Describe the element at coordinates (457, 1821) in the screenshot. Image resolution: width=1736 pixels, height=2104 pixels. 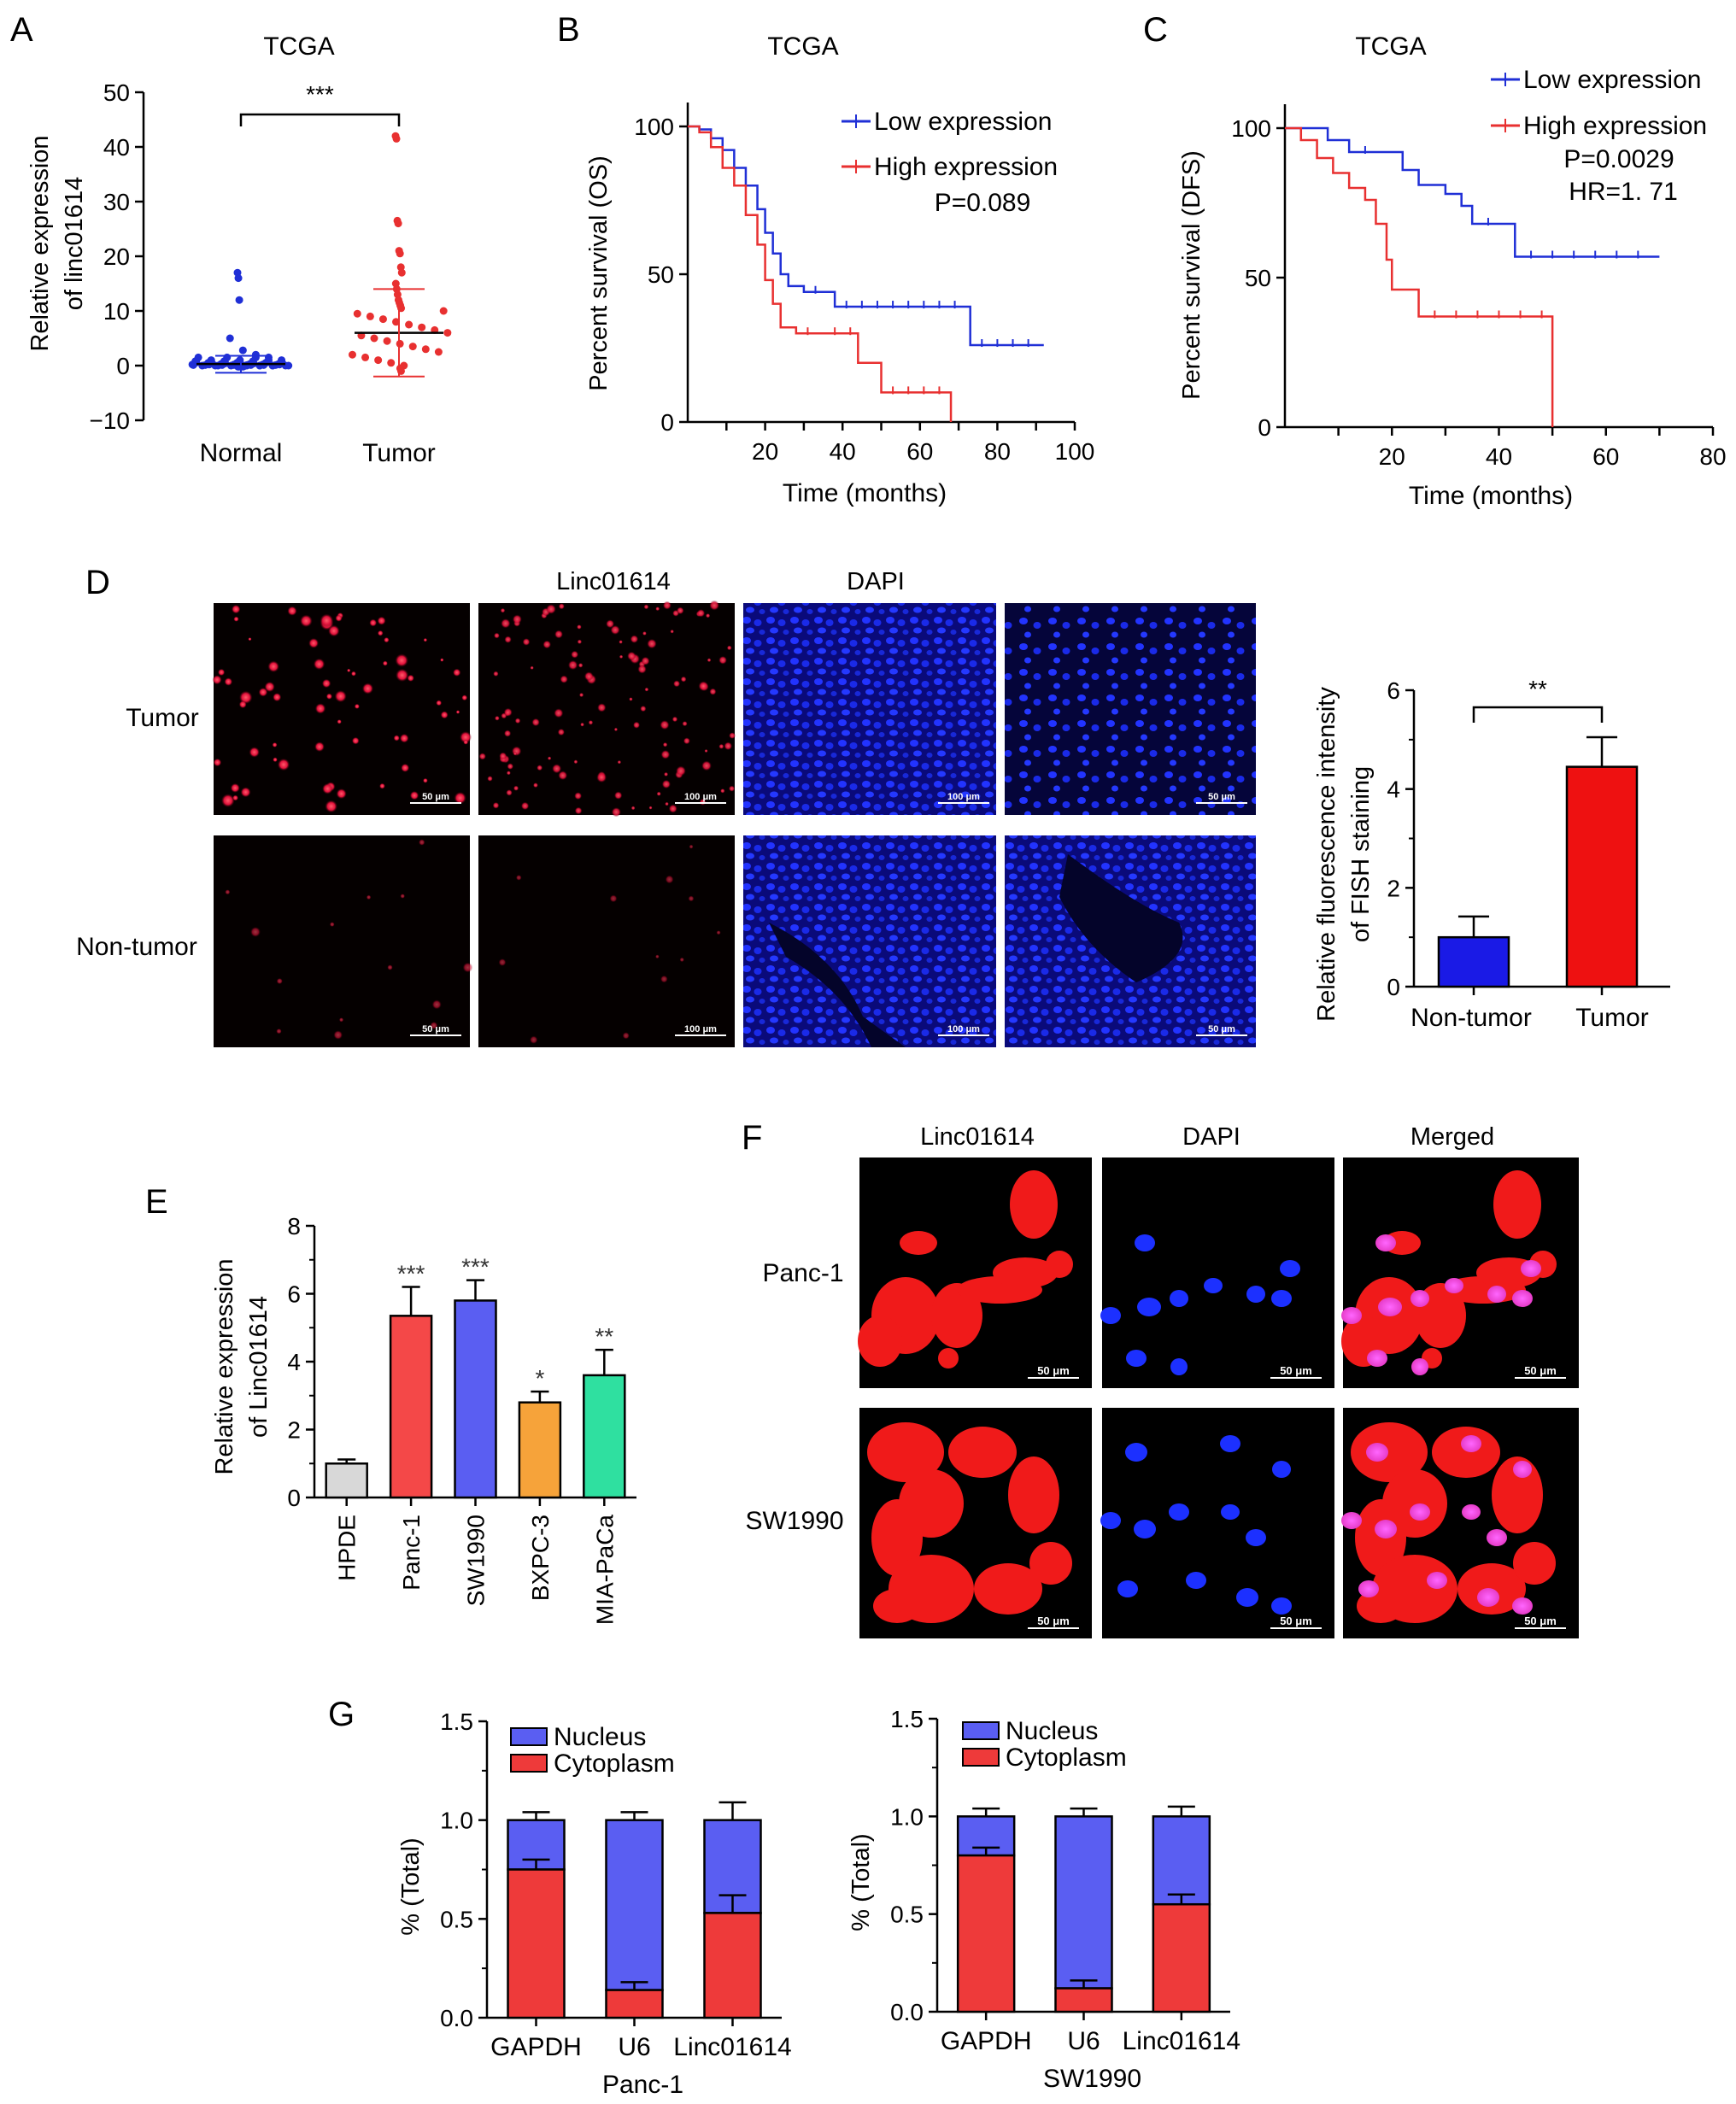
I see `g-y-tick-label: 1.0` at that location.